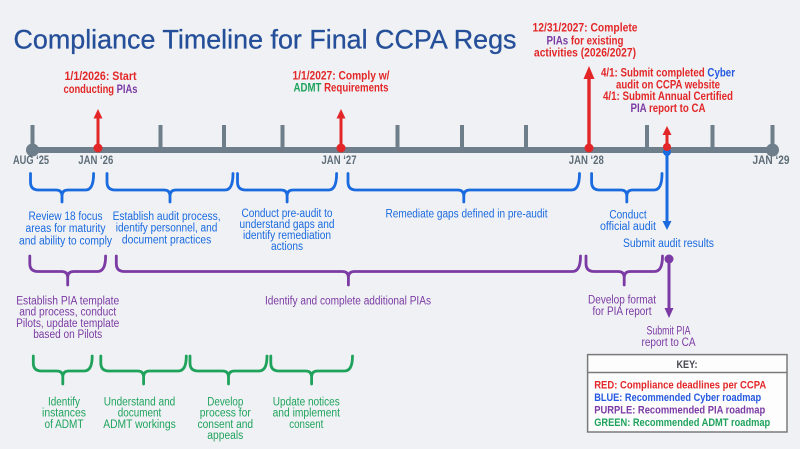  Describe the element at coordinates (167, 241) in the screenshot. I see `svg-text: document practices` at that location.